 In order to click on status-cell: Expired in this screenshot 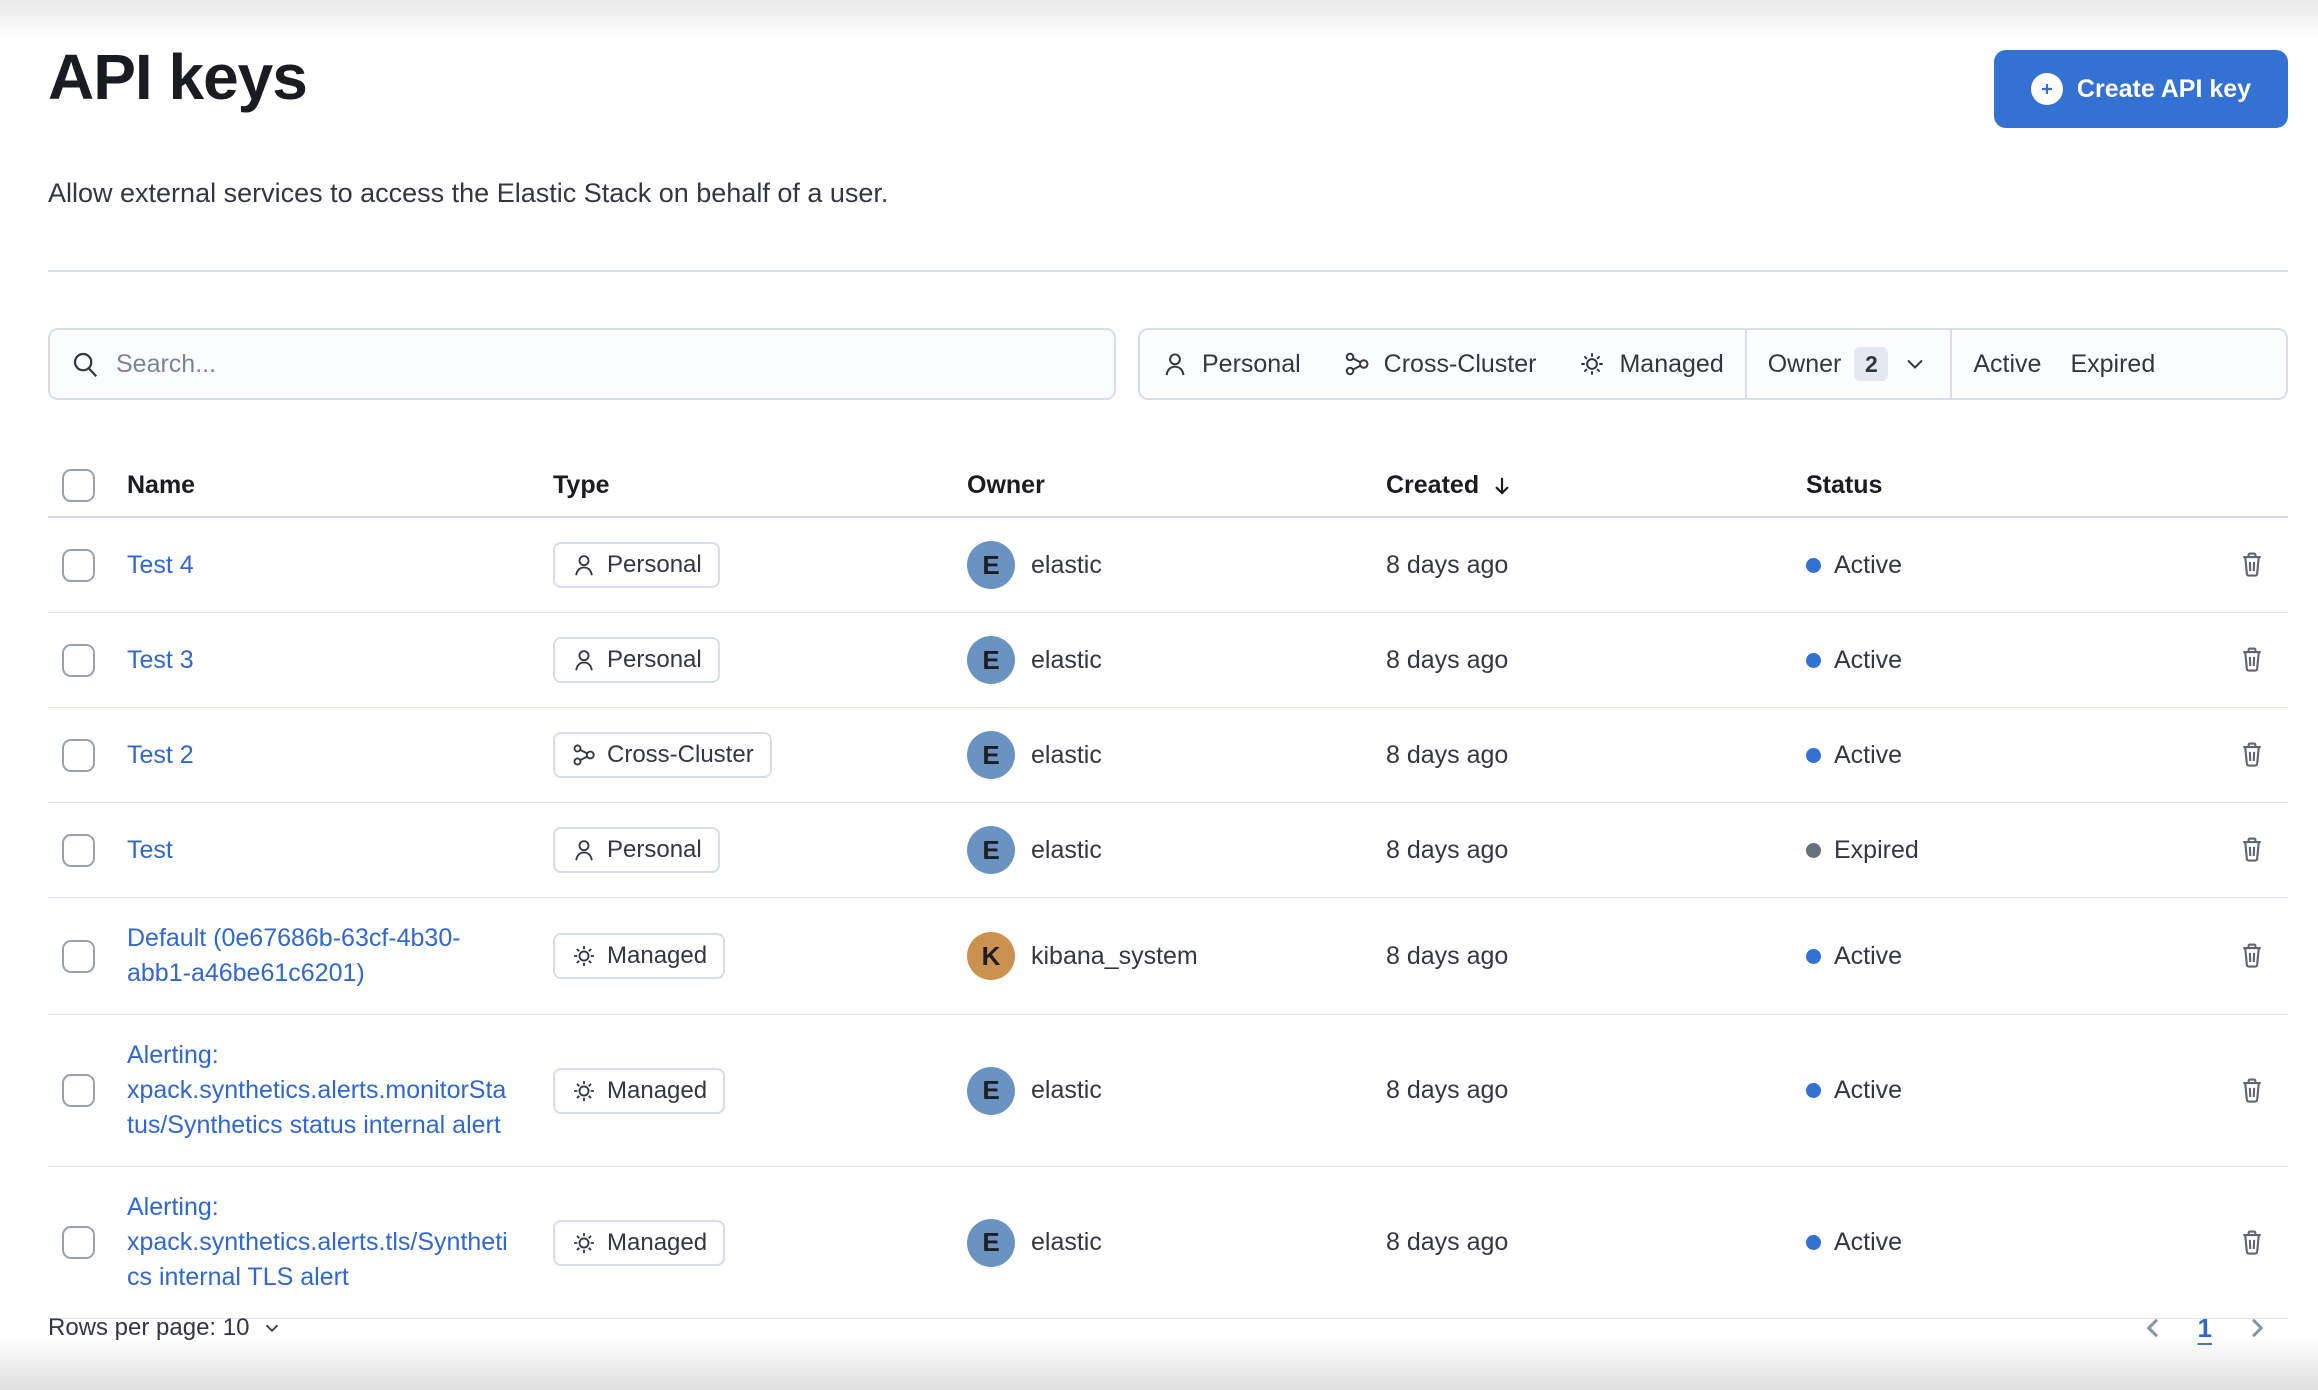, I will do `click(2021, 850)`.